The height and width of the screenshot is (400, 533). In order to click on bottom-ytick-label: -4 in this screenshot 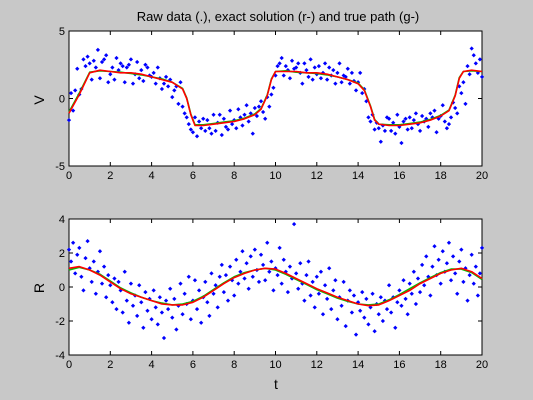, I will do `click(60, 356)`.